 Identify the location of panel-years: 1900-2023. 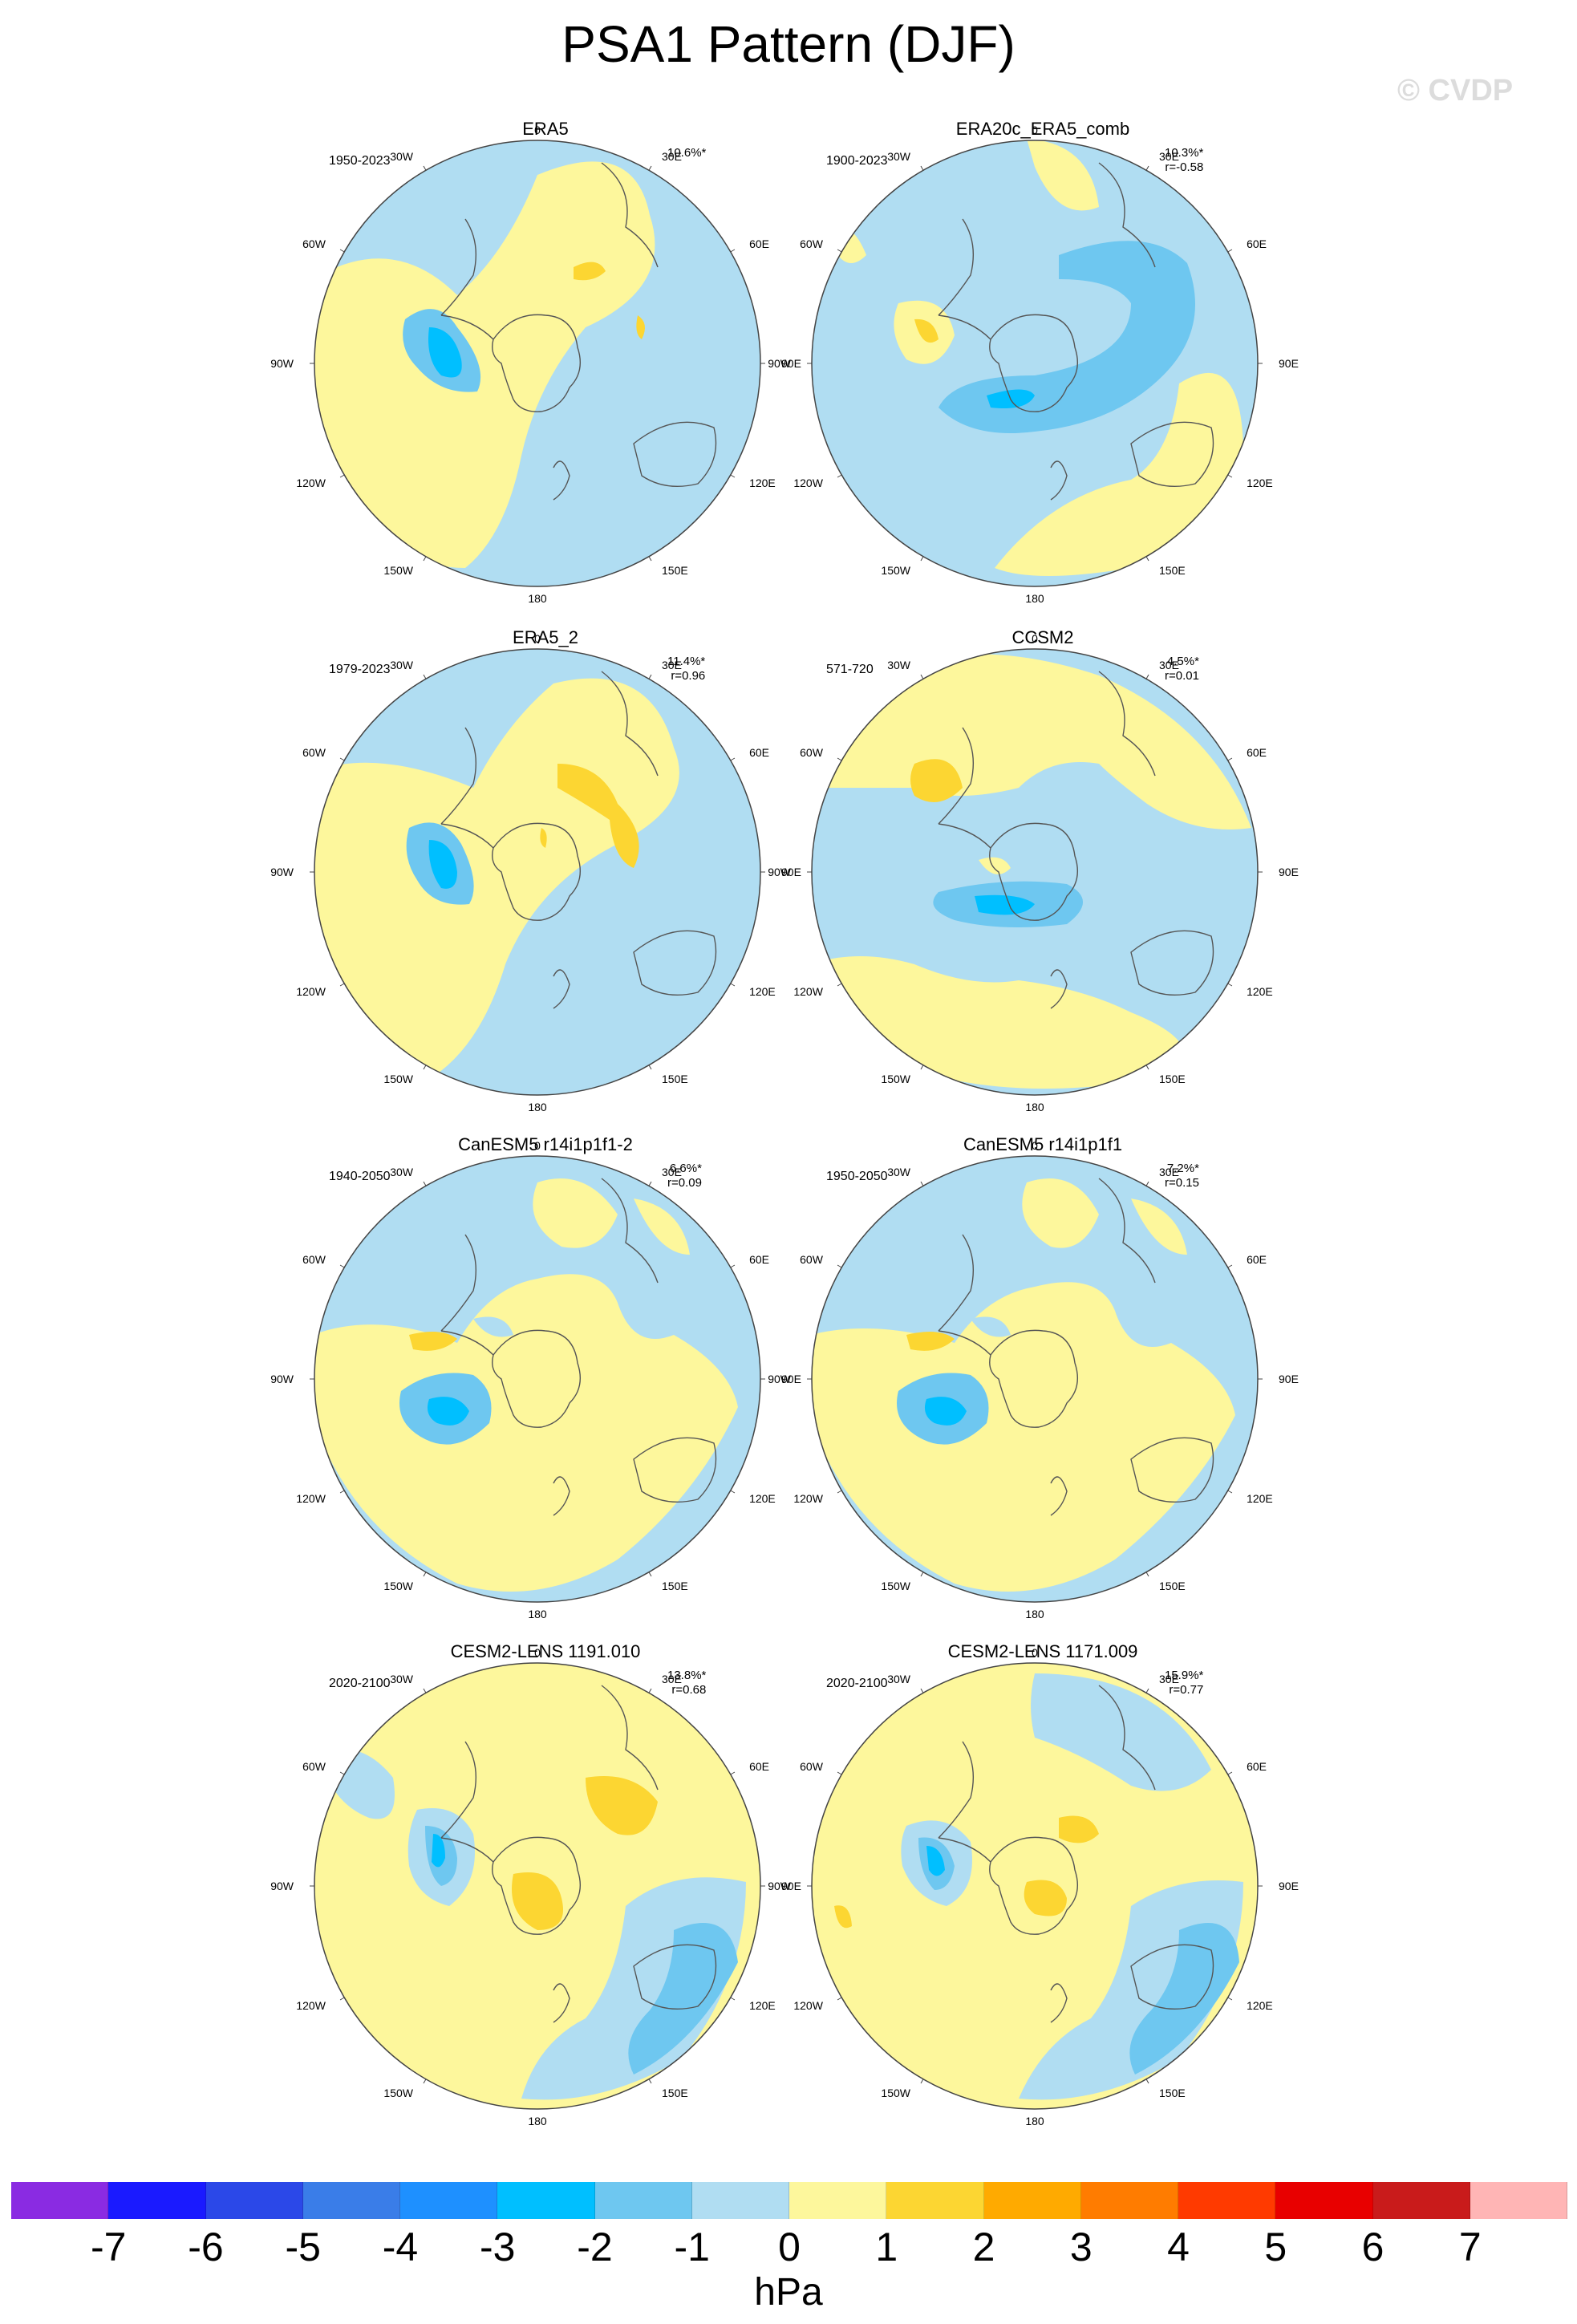
(857, 161).